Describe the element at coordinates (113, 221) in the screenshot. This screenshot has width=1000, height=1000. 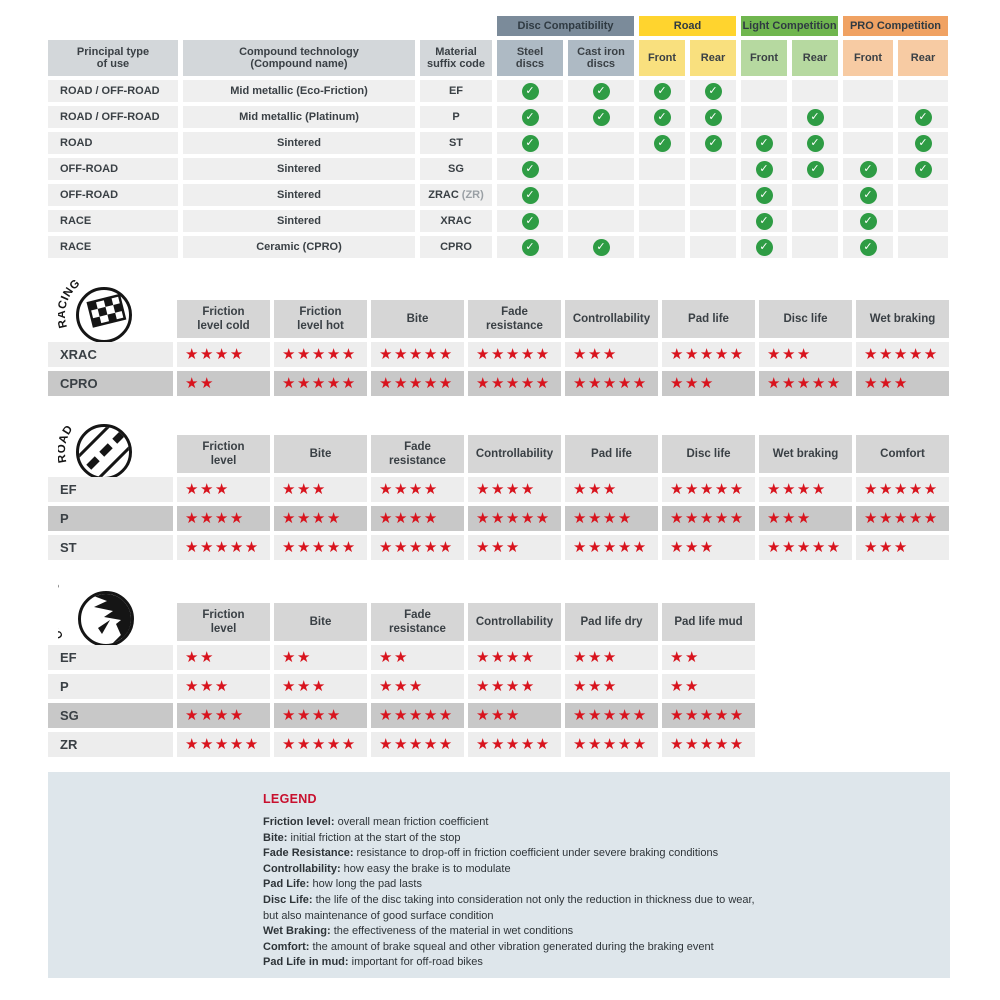
I see `use-cell: RACE` at that location.